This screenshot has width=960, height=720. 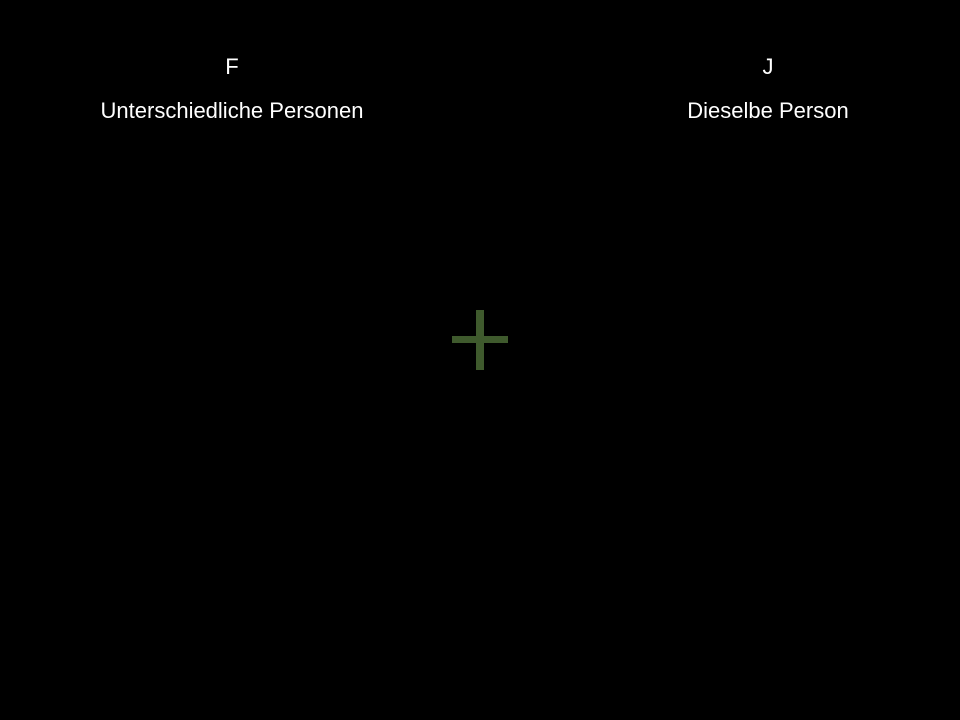 I want to click on left-response-meaning: Unterschiedliche Personen, so click(x=232, y=110).